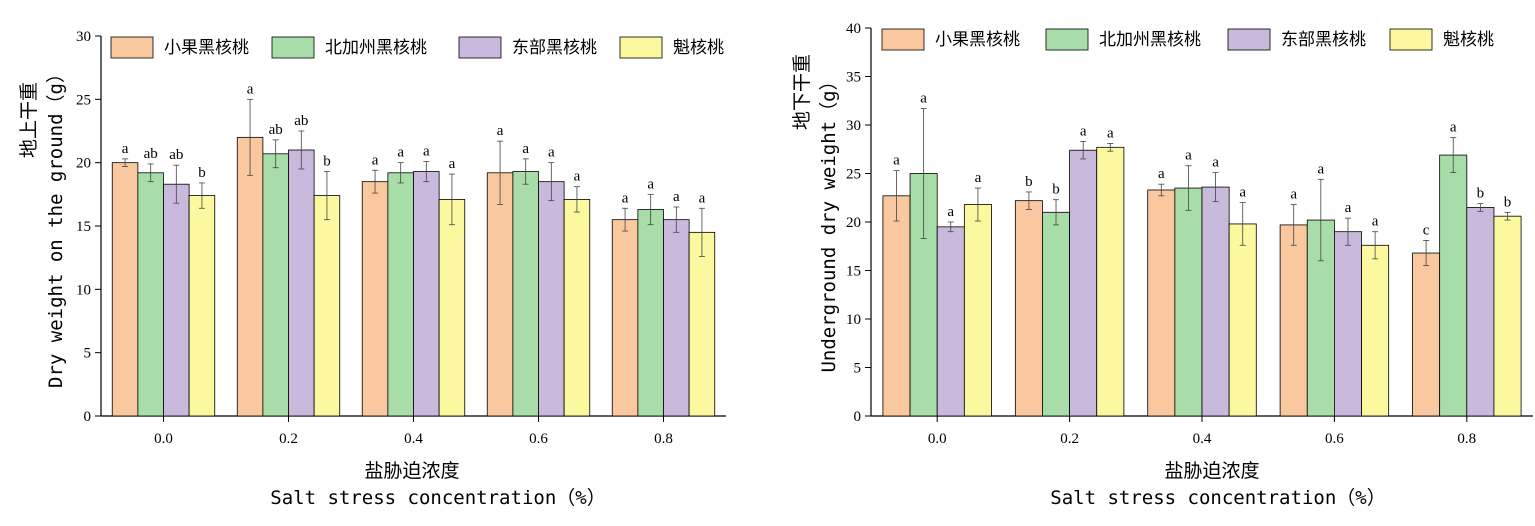  Describe the element at coordinates (853, 29) in the screenshot. I see `y-tick-label: 40` at that location.